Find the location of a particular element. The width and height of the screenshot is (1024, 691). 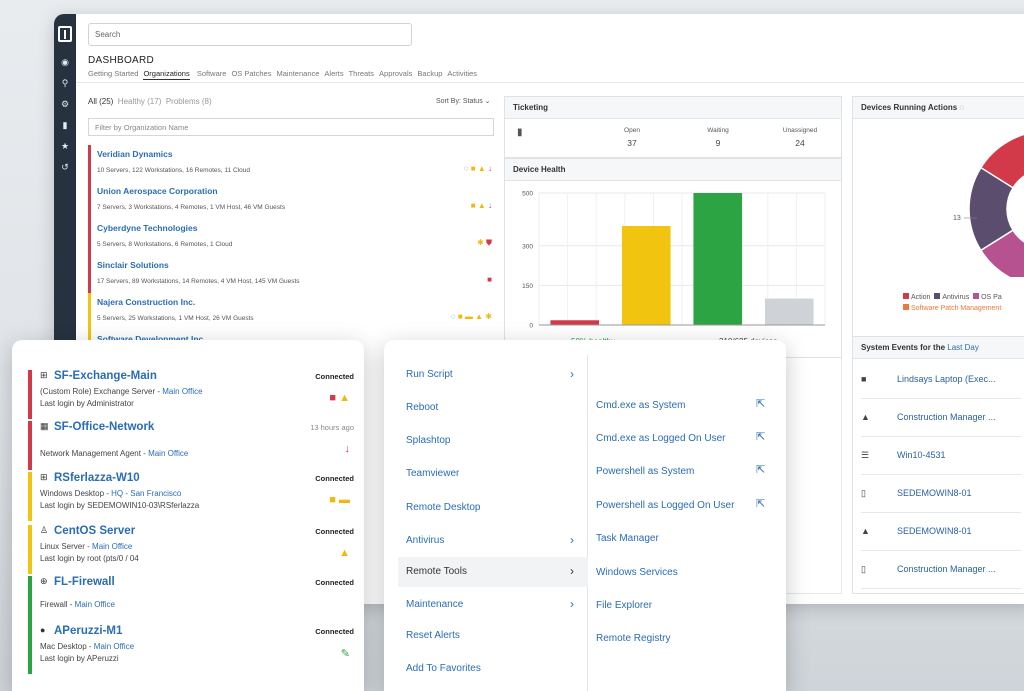

list-item: ☰ Win10-4531 is located at coordinates (941, 456).